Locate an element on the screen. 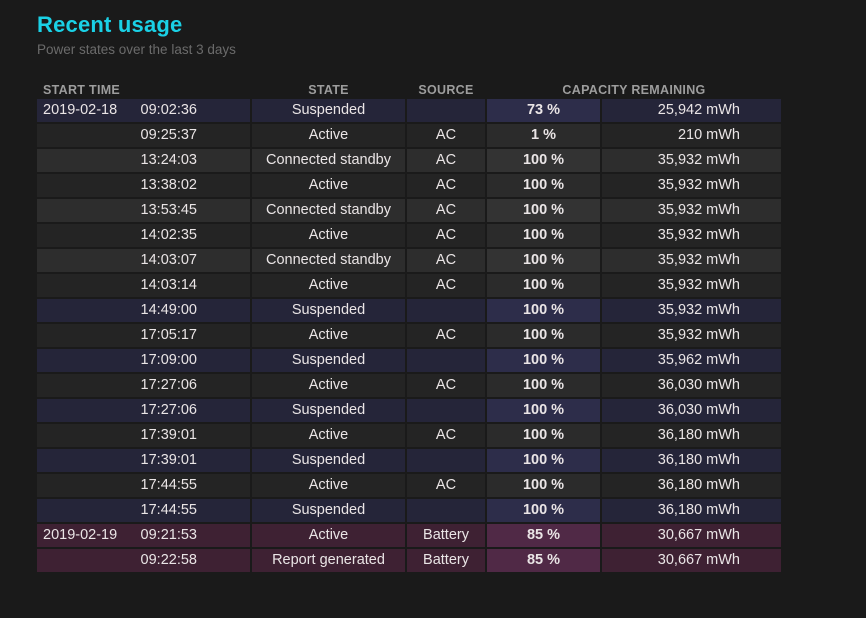 Image resolution: width=866 pixels, height=618 pixels. table-row: 17:44:55 Suspended 100 % 36,180 mWh is located at coordinates (409, 510).